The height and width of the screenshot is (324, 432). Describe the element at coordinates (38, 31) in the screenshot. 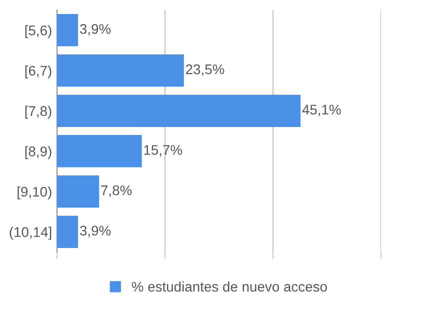

I see `y-tick-label: [5,6)` at that location.